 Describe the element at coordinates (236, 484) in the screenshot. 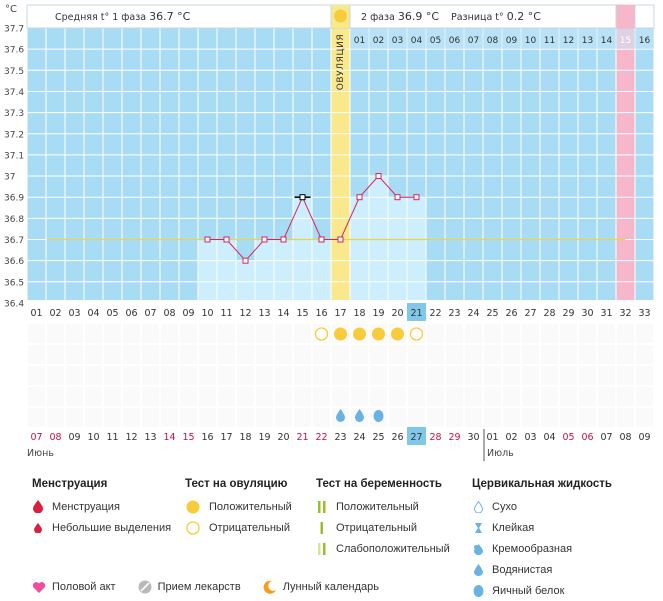

I see `legend-title: Тест на овуляцию` at that location.